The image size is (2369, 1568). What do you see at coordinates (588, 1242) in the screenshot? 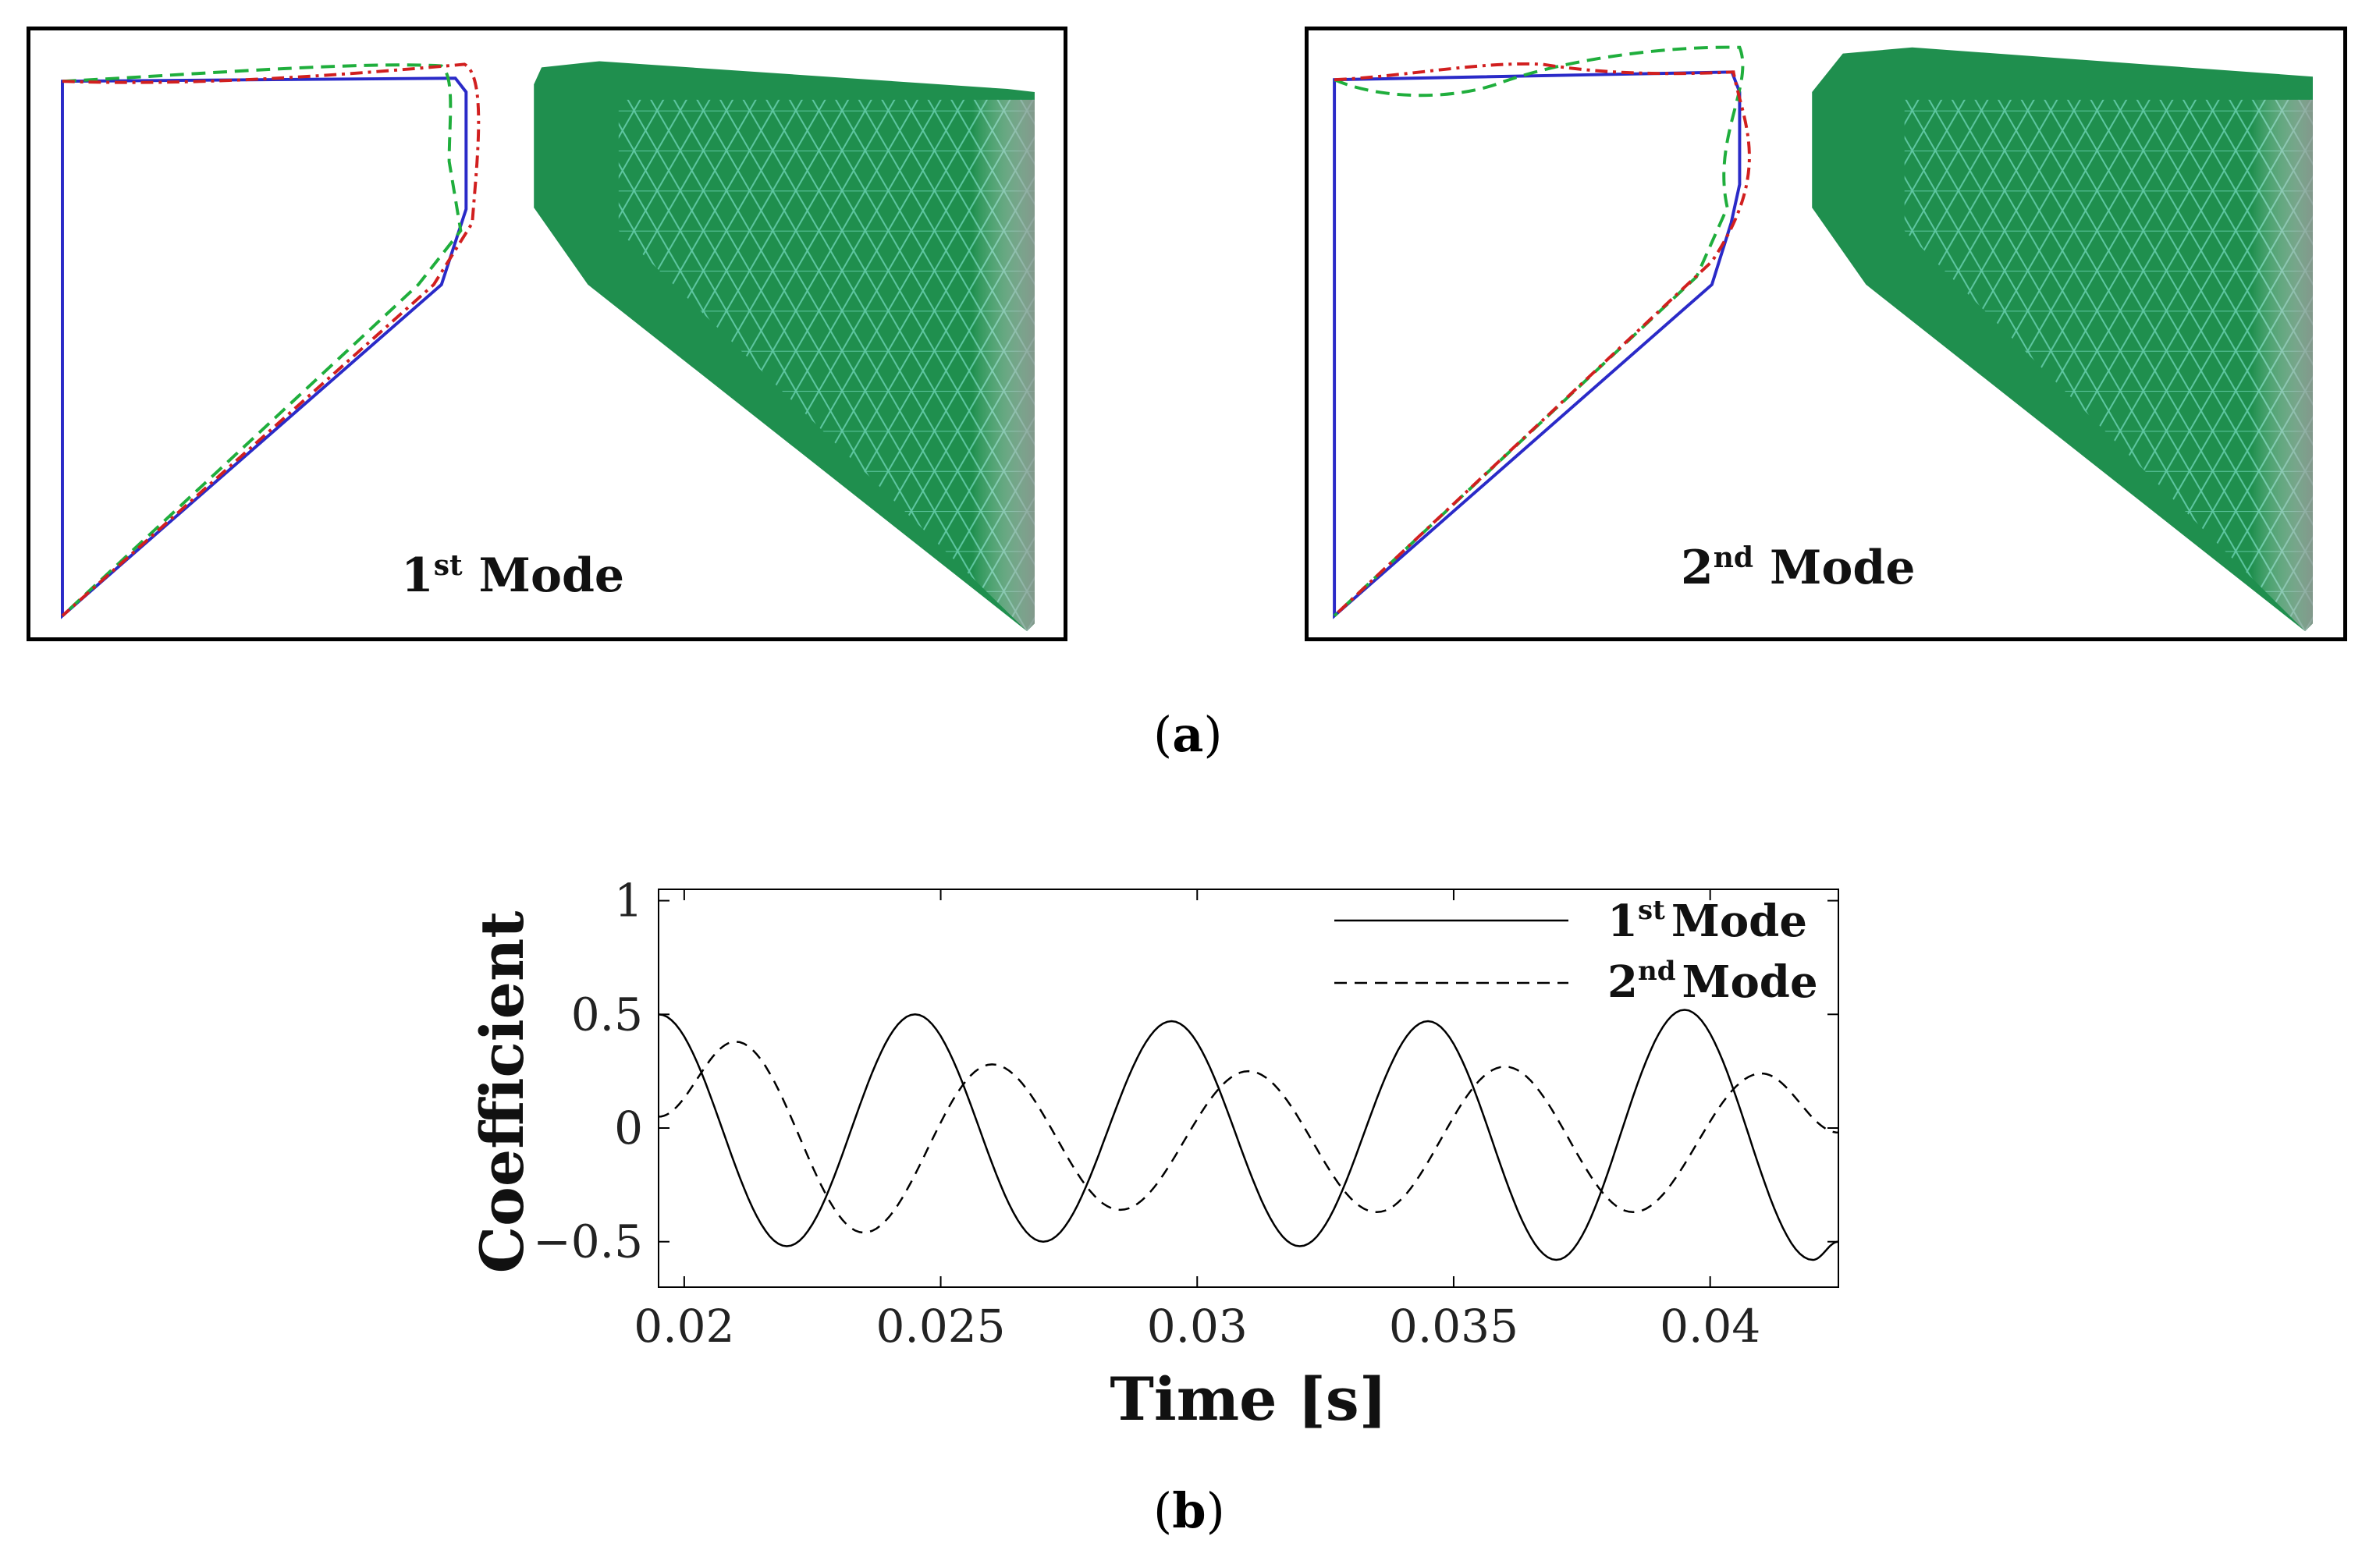
I see `y-tick-label: −0.5` at bounding box center [588, 1242].